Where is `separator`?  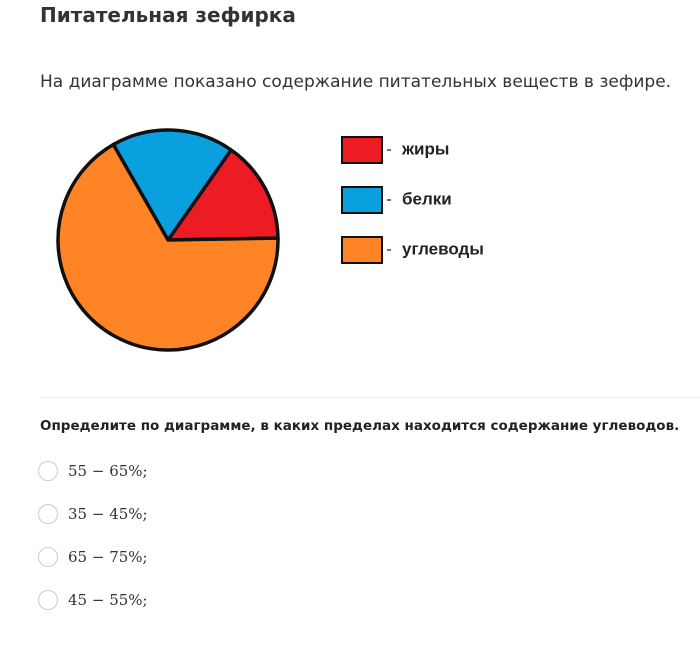
separator is located at coordinates (370, 397).